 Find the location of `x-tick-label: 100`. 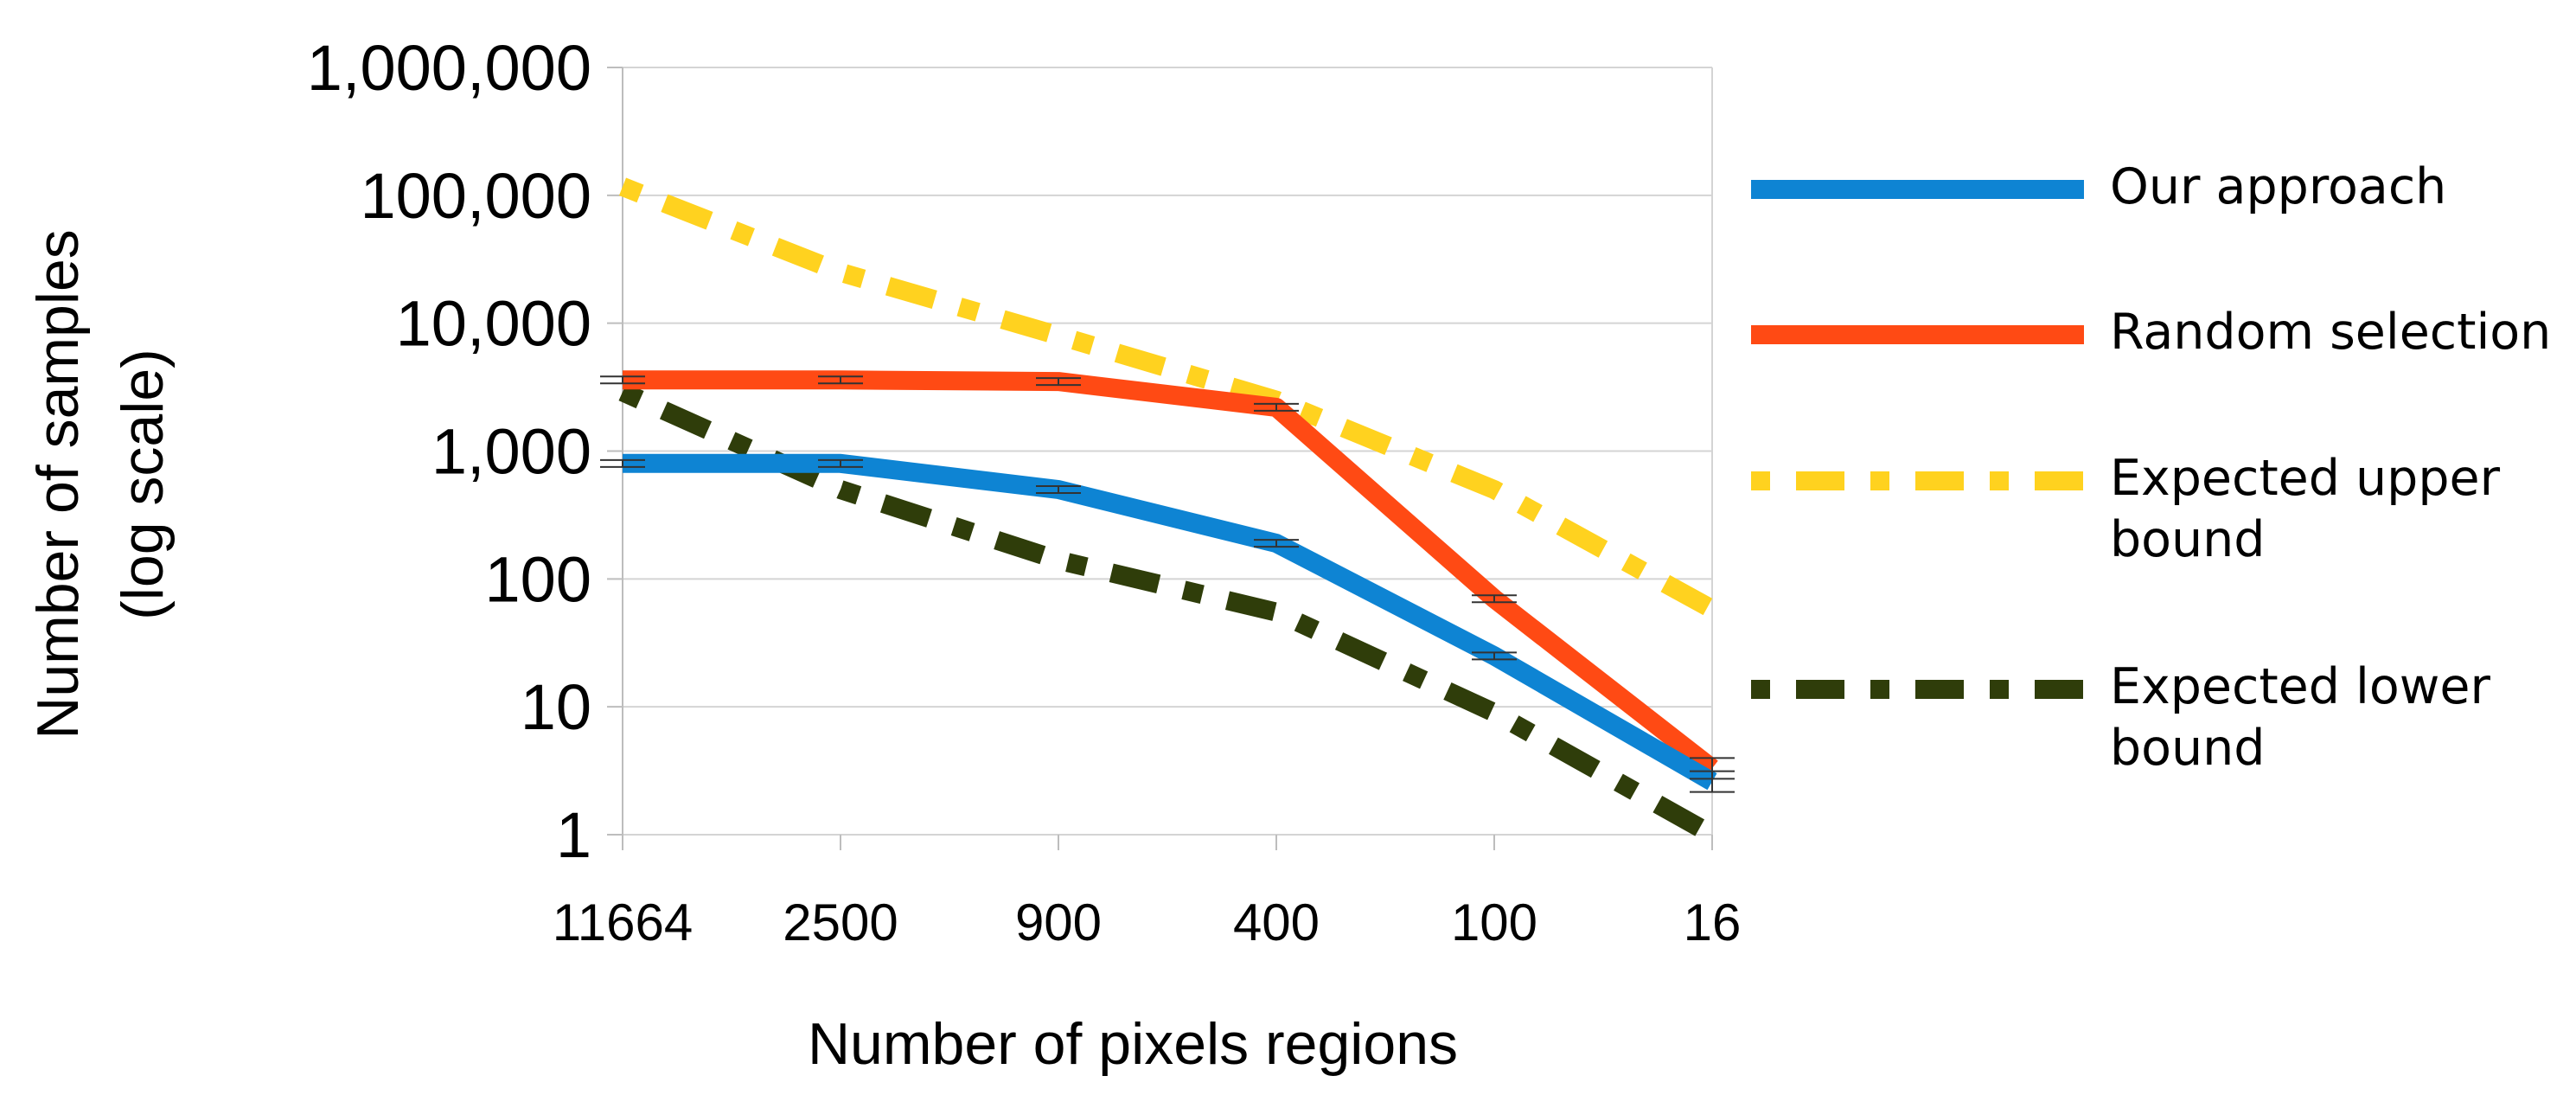

x-tick-label: 100 is located at coordinates (1494, 922).